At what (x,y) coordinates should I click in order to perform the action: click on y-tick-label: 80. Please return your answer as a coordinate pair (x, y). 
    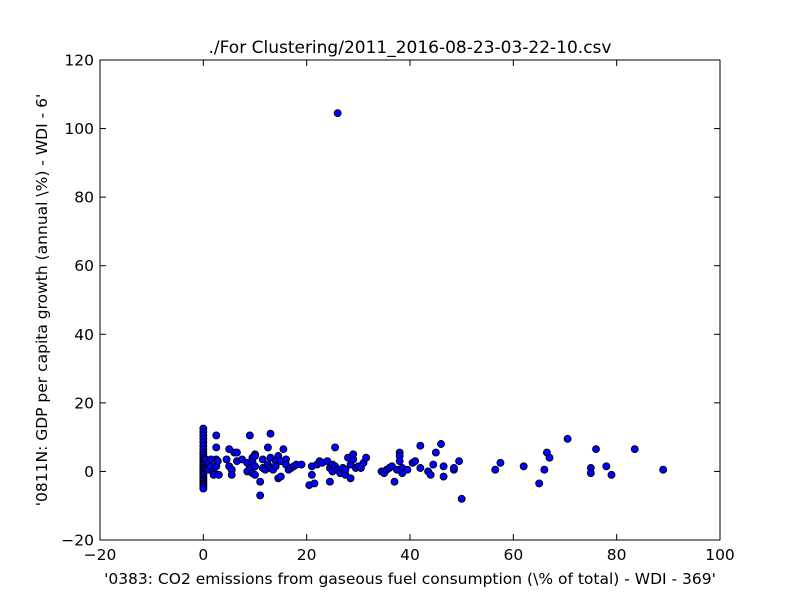
    Looking at the image, I should click on (84, 198).